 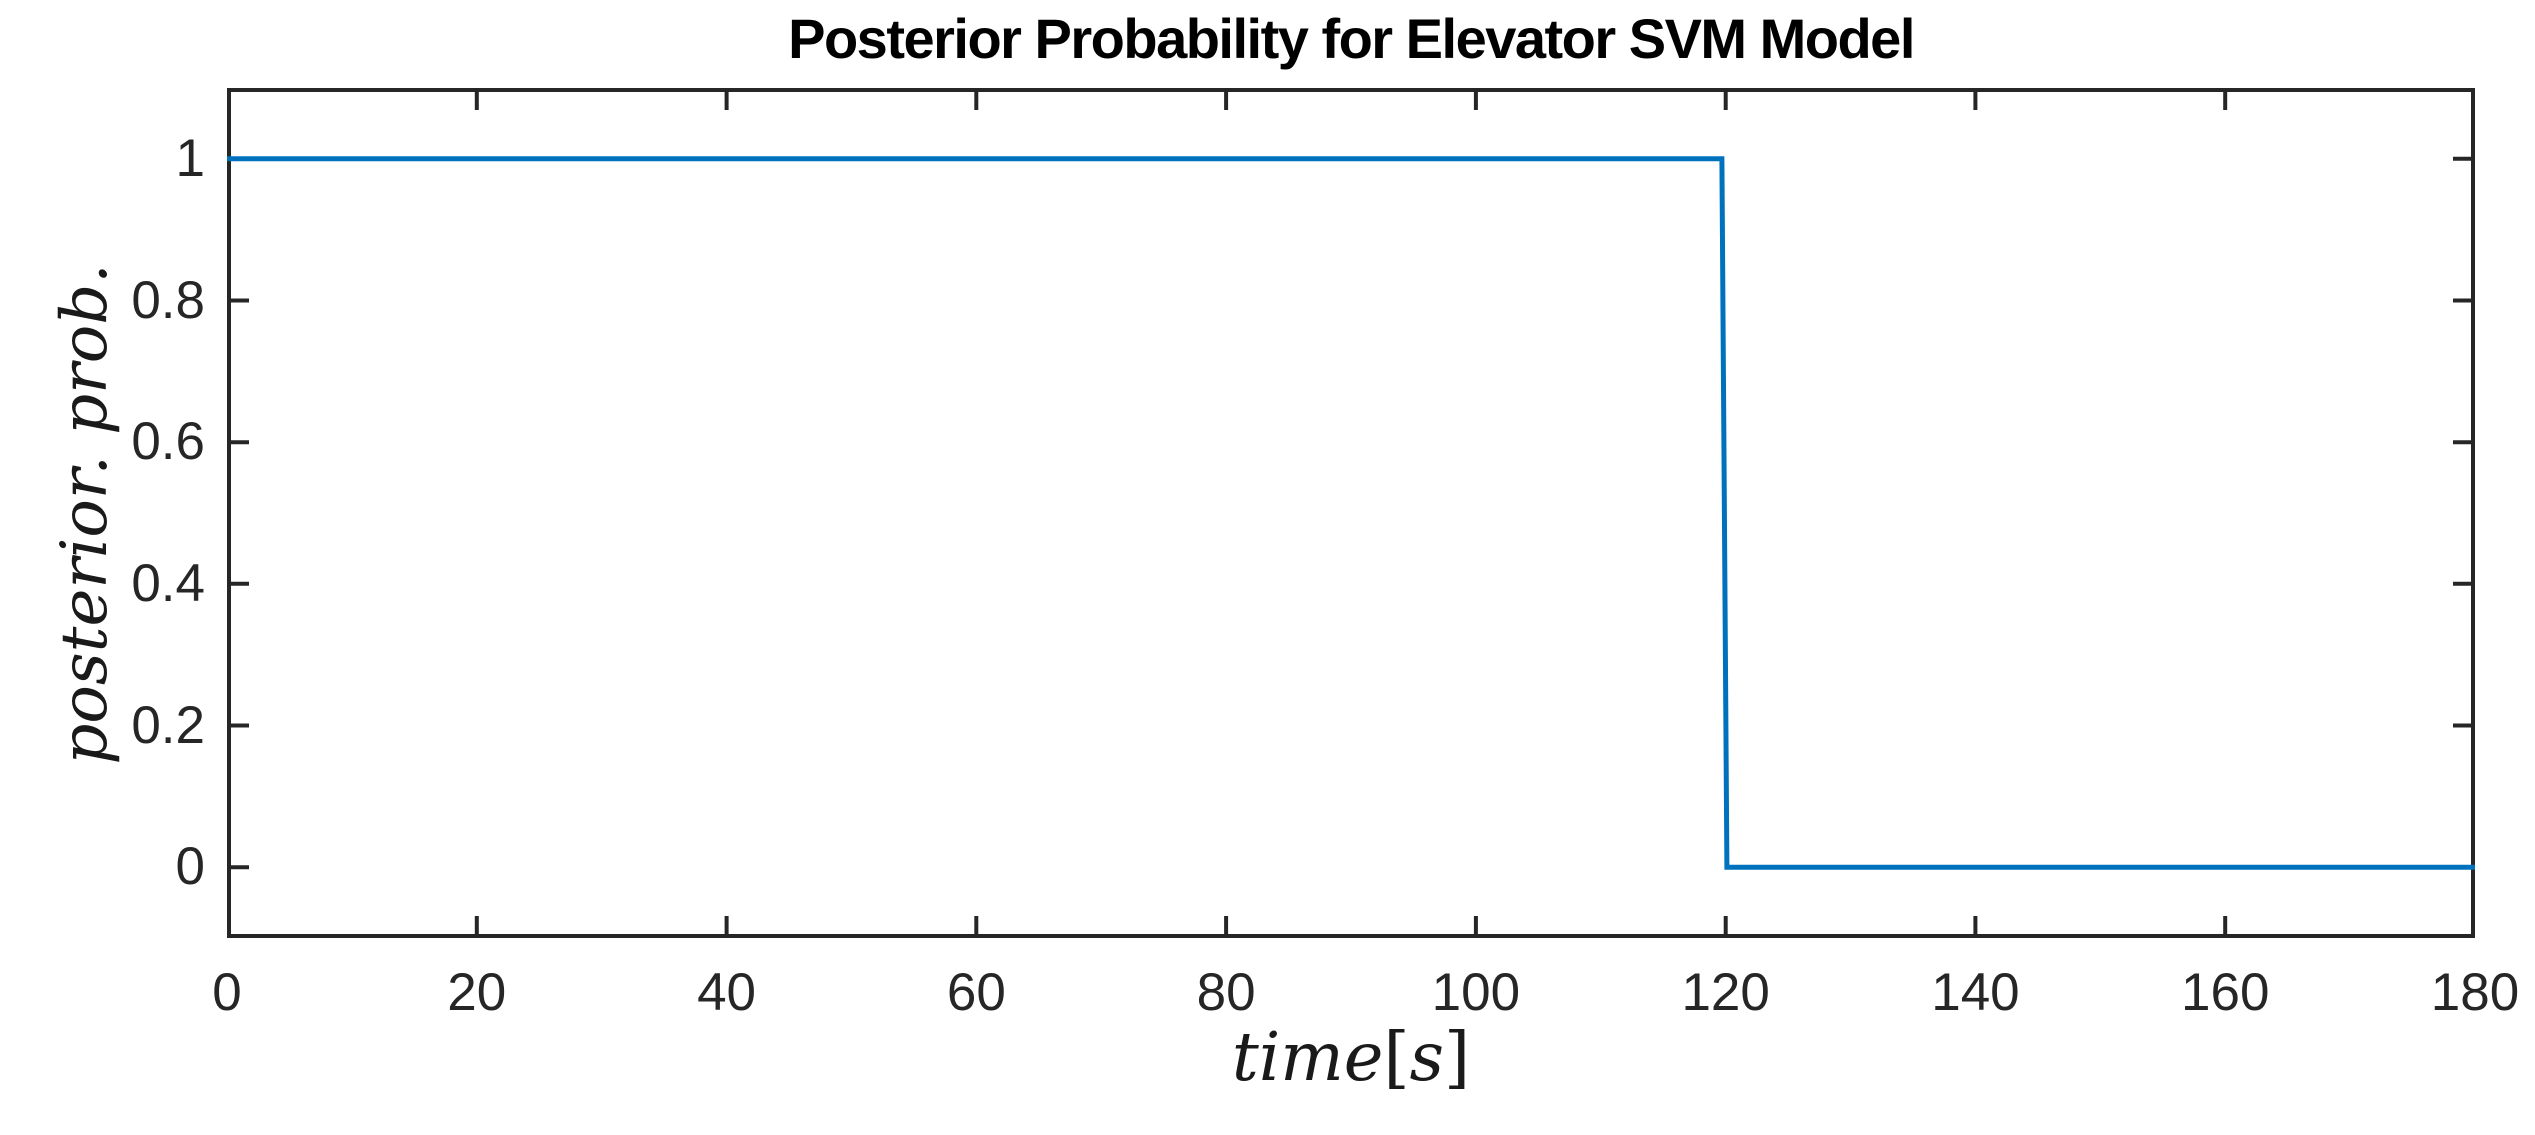 I want to click on x-tick-labels: 0 20 40 60 80 100 120 140 160 180, so click(x=1267, y=993).